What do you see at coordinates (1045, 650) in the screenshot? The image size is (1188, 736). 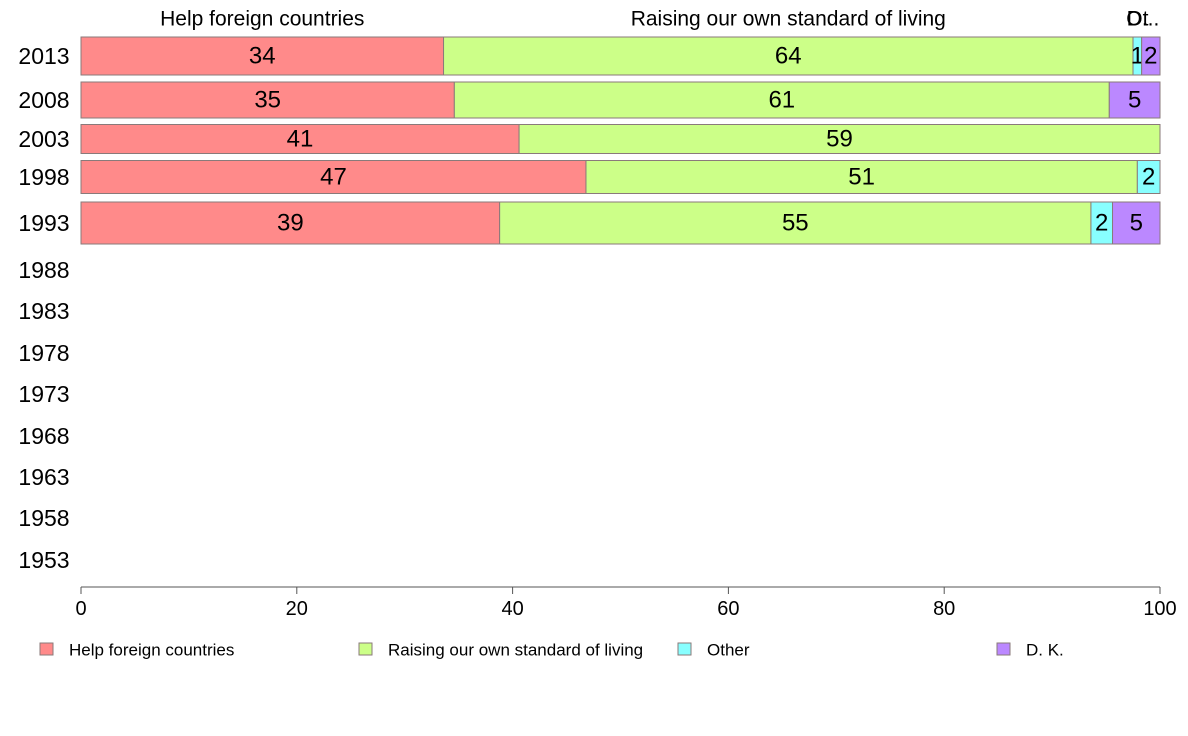 I see `legend-label-d-k: D. K.` at bounding box center [1045, 650].